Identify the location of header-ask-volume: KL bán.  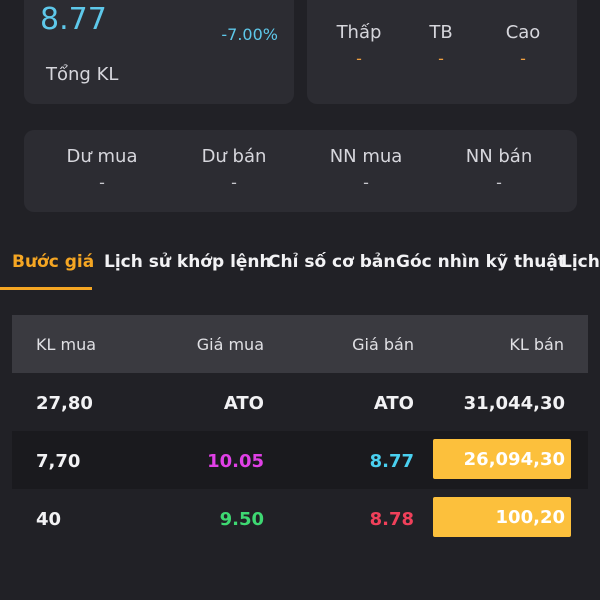
(536, 344).